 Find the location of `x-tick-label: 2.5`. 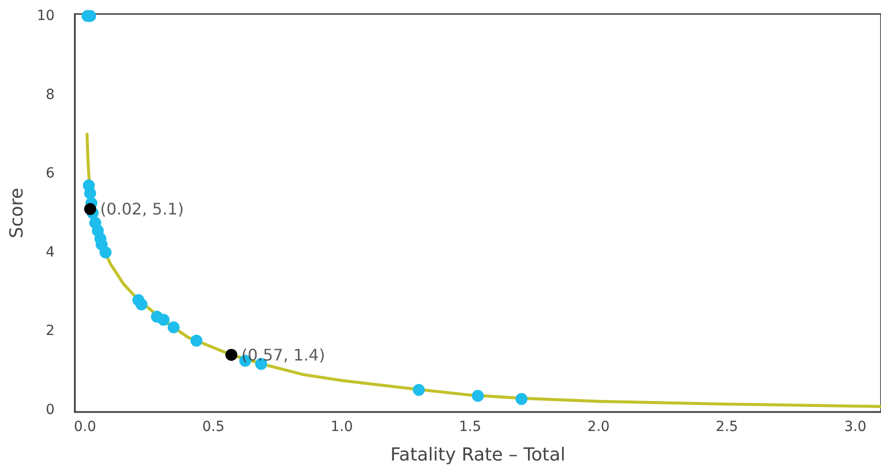

x-tick-label: 2.5 is located at coordinates (727, 427).